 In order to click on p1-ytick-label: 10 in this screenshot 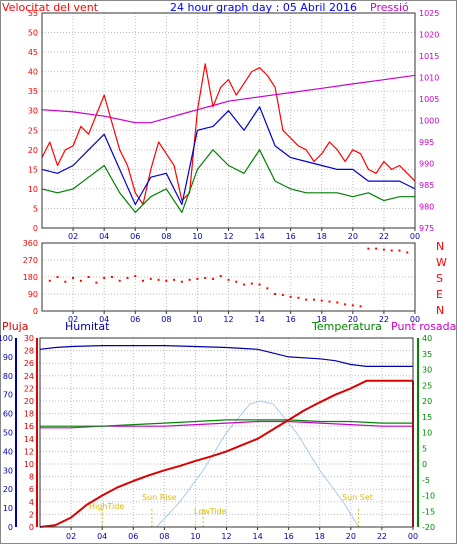, I will do `click(33, 189)`.